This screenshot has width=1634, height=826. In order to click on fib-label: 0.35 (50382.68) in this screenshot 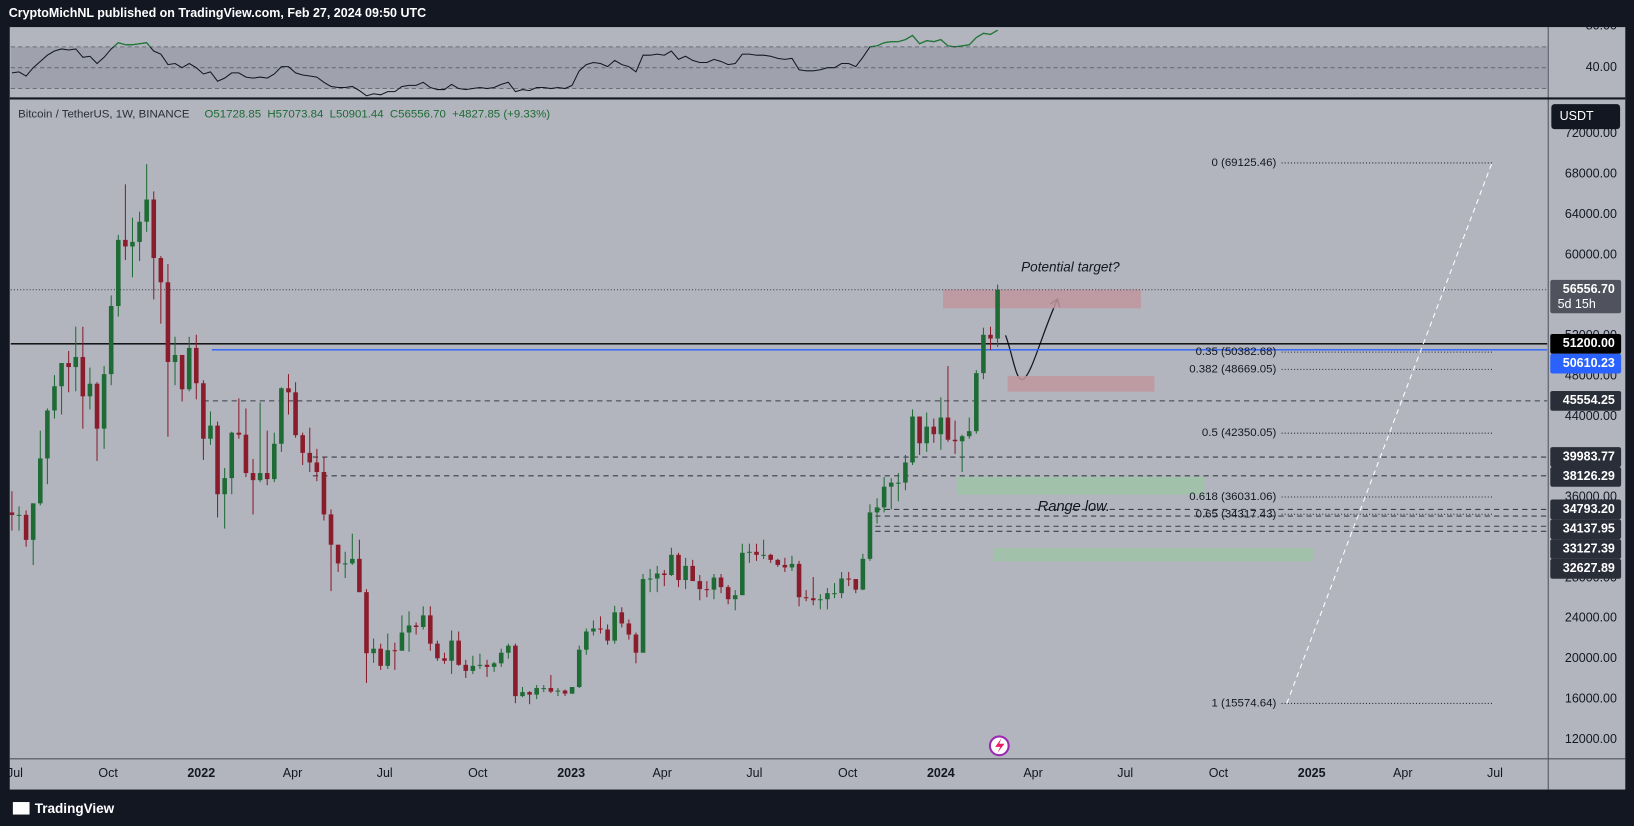, I will do `click(1236, 352)`.